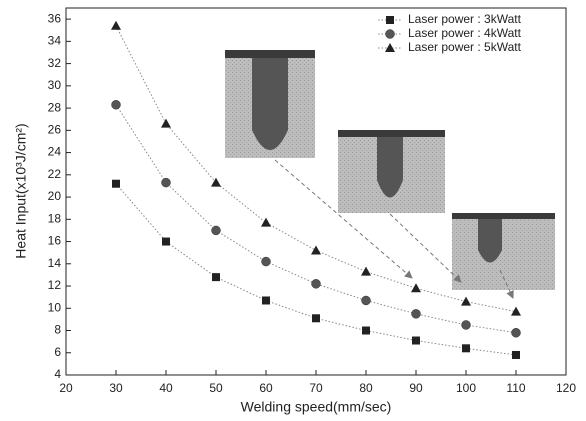 The image size is (586, 421). What do you see at coordinates (55, 263) in the screenshot?
I see `y-tick-label: 14` at bounding box center [55, 263].